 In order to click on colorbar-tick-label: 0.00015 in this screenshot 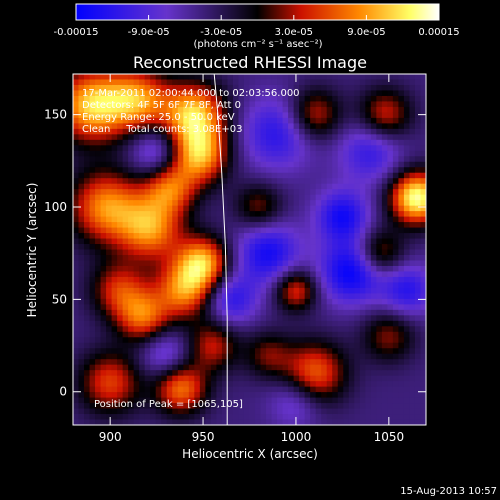, I will do `click(438, 32)`.